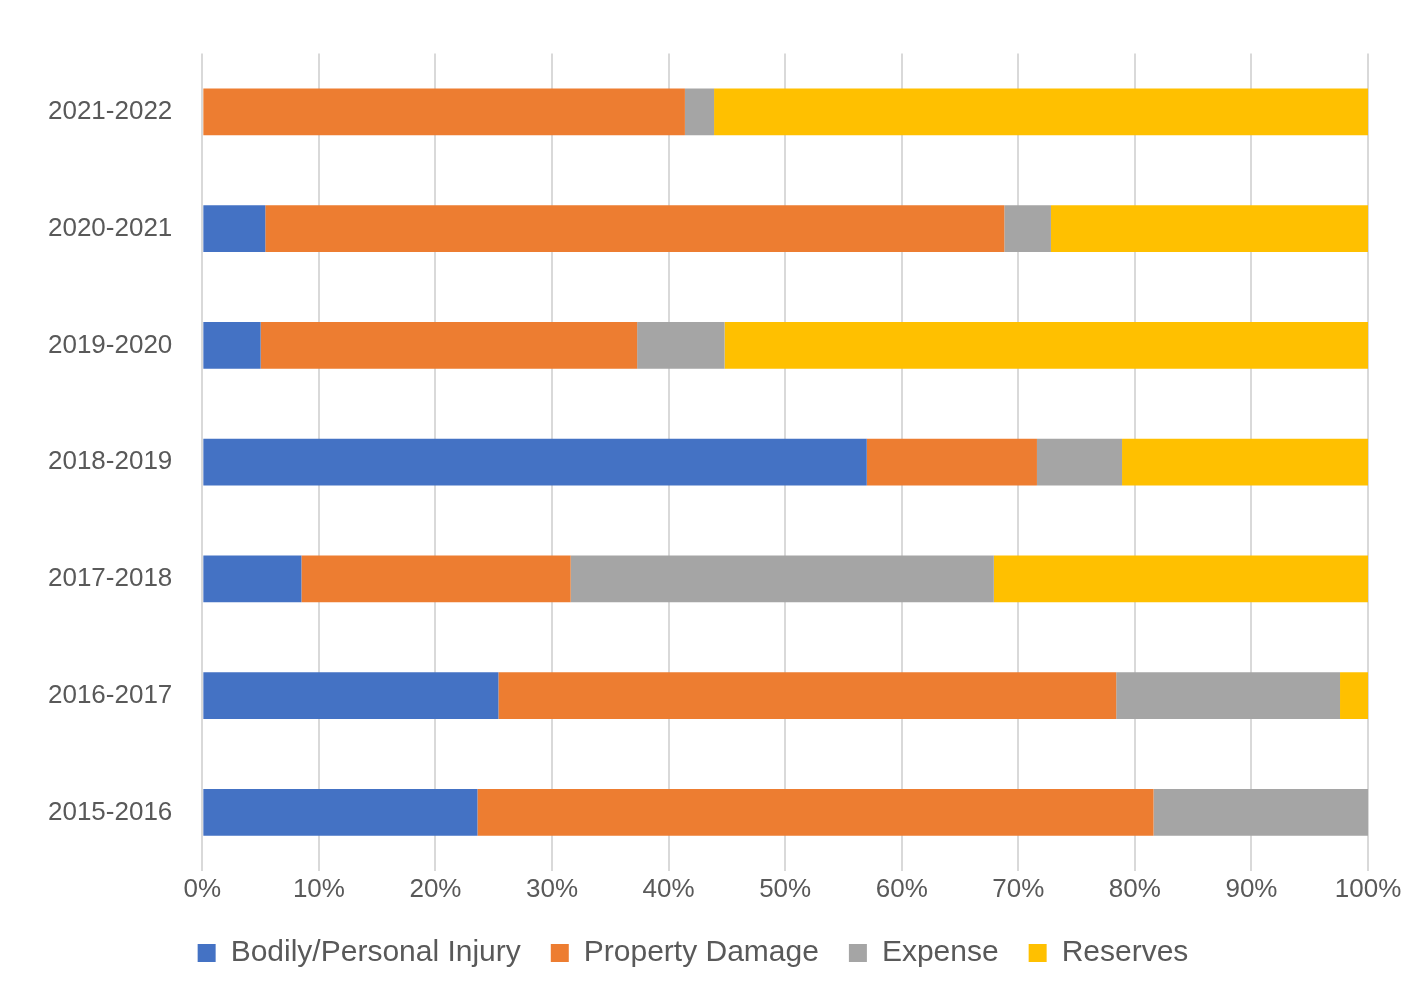 Image resolution: width=1416 pixels, height=996 pixels. Describe the element at coordinates (318, 887) in the screenshot. I see `x-tick-label: 10%` at that location.